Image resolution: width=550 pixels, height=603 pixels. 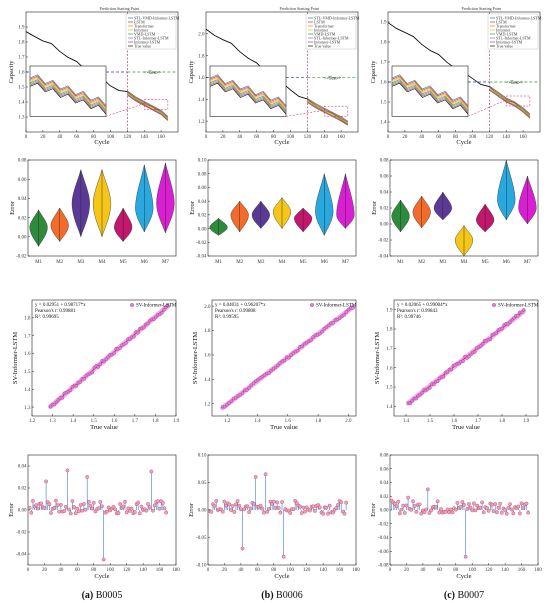 What do you see at coordinates (390, 570) in the screenshot?
I see `x-tick-label: 0` at bounding box center [390, 570].